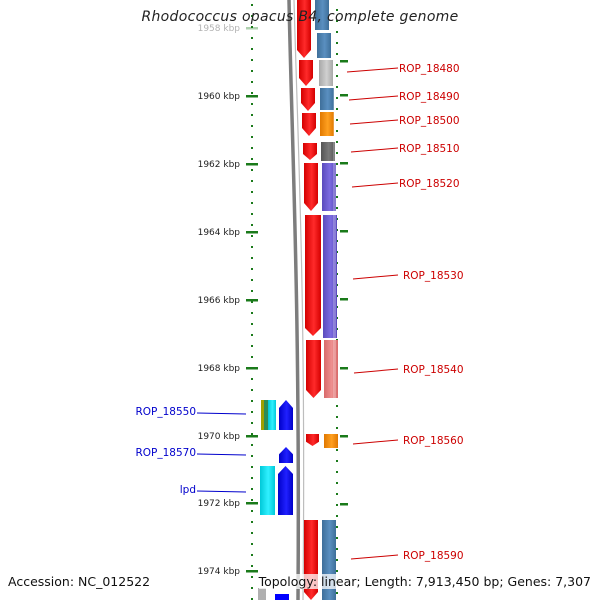  What do you see at coordinates (79, 581) in the screenshot?
I see `accession-text: Accession: NC_012522` at bounding box center [79, 581].